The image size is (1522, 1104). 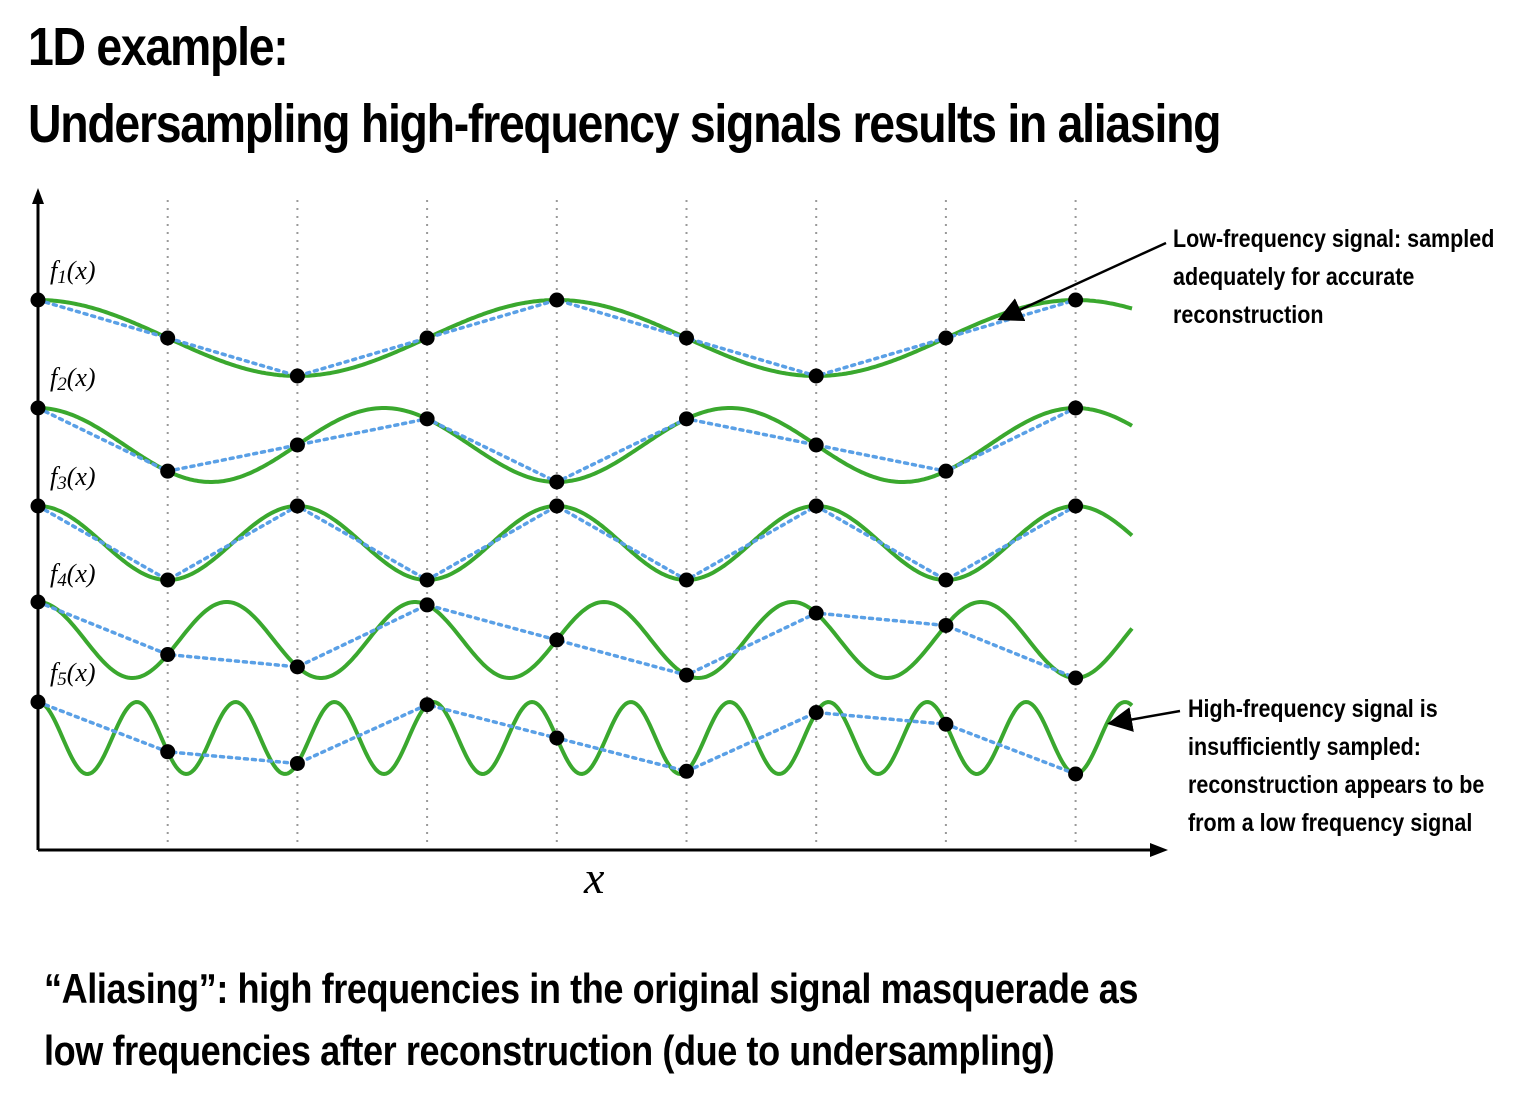 What do you see at coordinates (73, 478) in the screenshot?
I see `signal-label: f3(x)` at bounding box center [73, 478].